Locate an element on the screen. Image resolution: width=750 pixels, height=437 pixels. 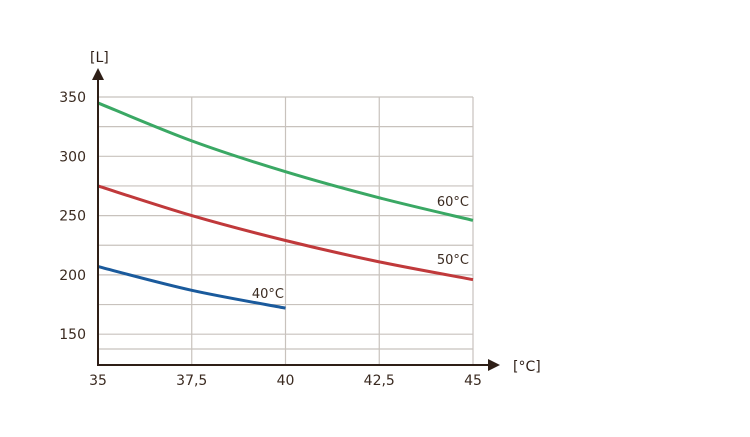
y-tick-label: 350 is located at coordinates (72, 98).